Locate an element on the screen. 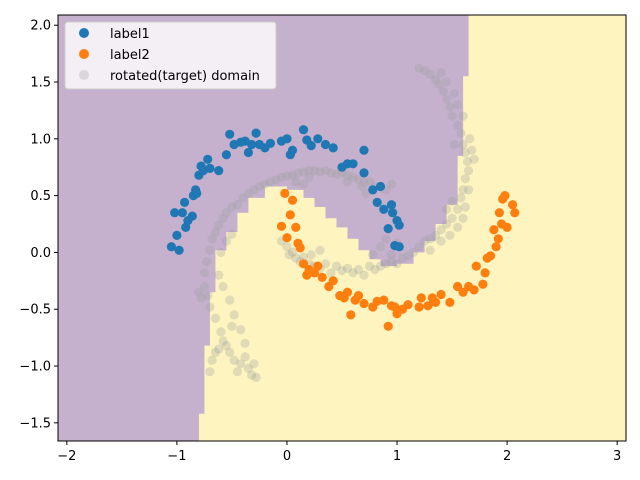 The height and width of the screenshot is (480, 640). x-tick-label: 1 is located at coordinates (397, 456).